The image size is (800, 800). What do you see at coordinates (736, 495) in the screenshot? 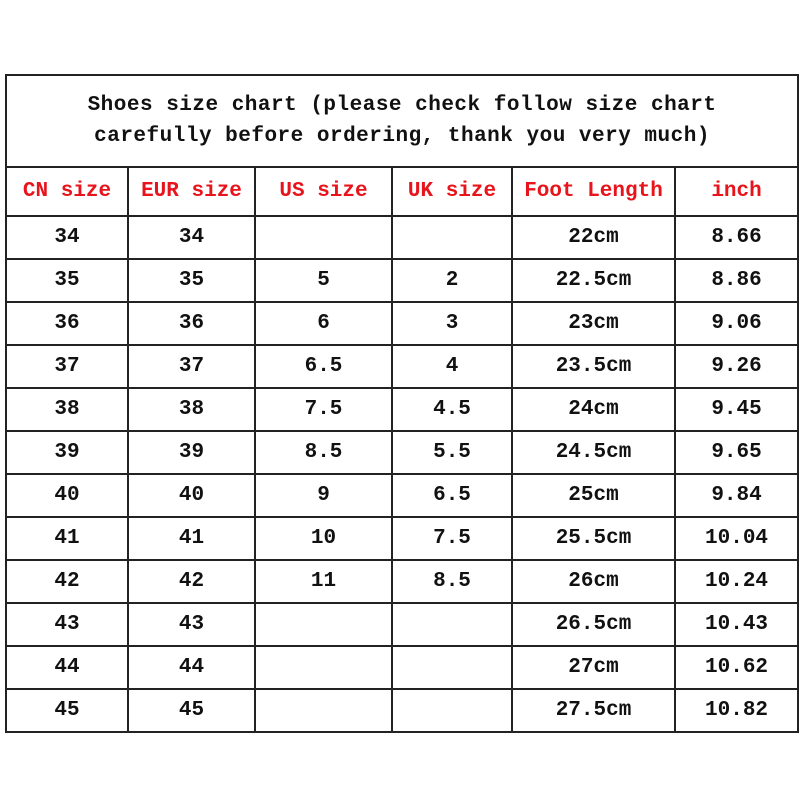
I see `table-cell: 9.84` at bounding box center [736, 495].